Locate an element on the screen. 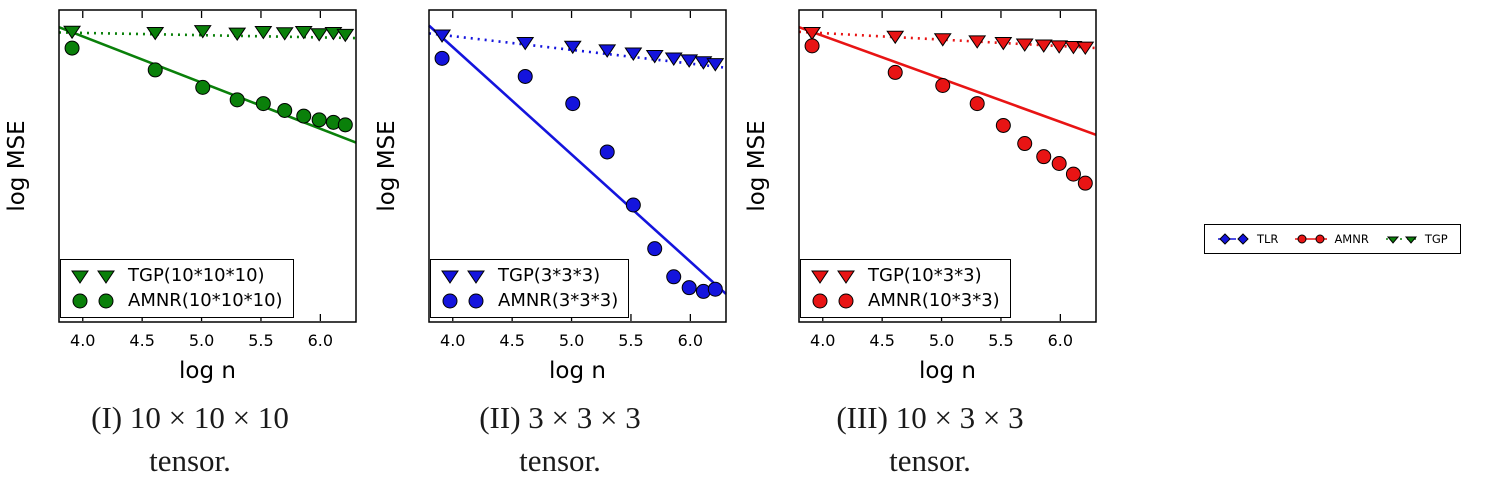  legend-entry-tgp: TGP(10*10*10) is located at coordinates (175, 276).